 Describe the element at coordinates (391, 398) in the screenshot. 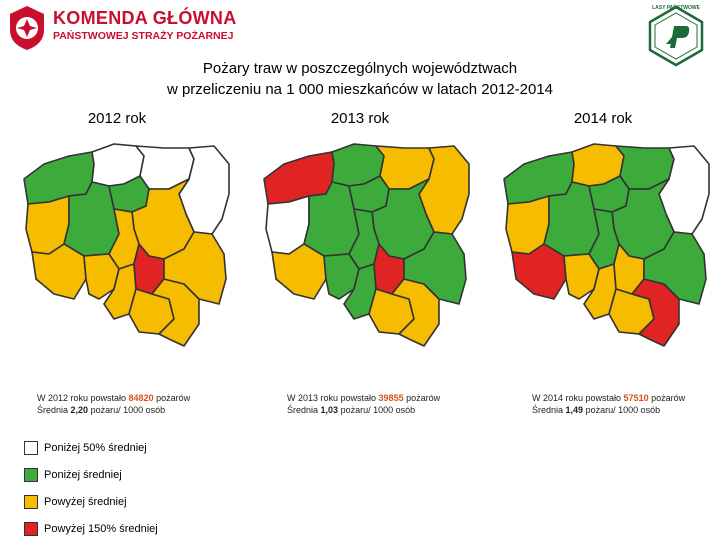

I see `fires-count-2013: 39855` at that location.